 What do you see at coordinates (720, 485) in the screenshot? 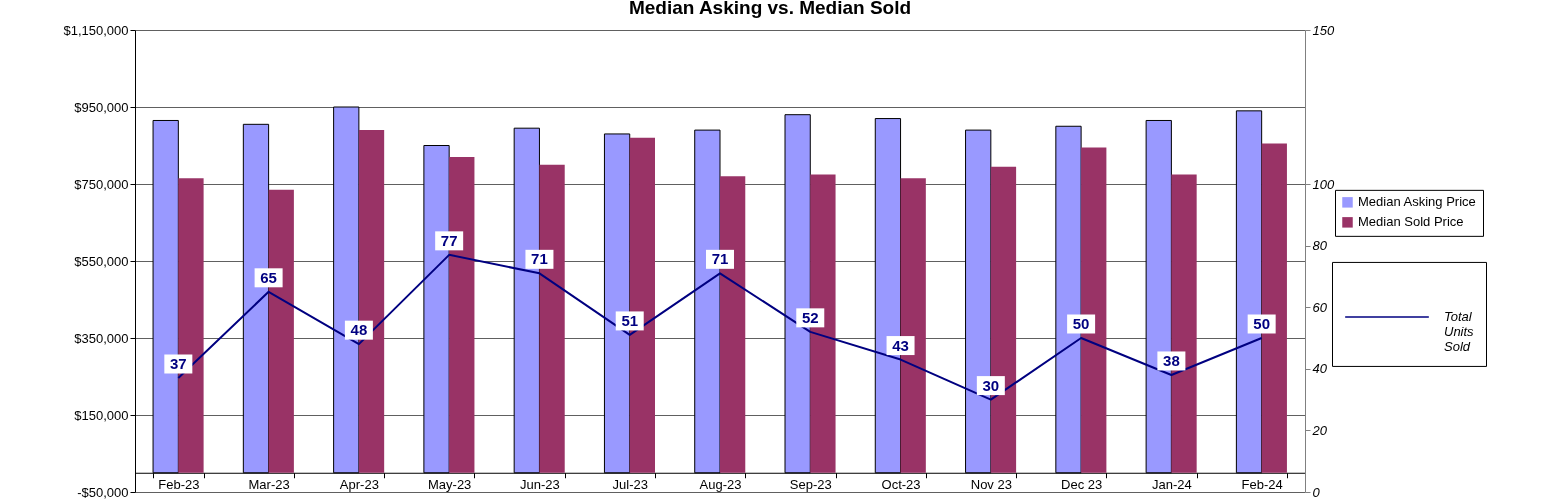
I see `x-tick-label: Aug-23` at bounding box center [720, 485].